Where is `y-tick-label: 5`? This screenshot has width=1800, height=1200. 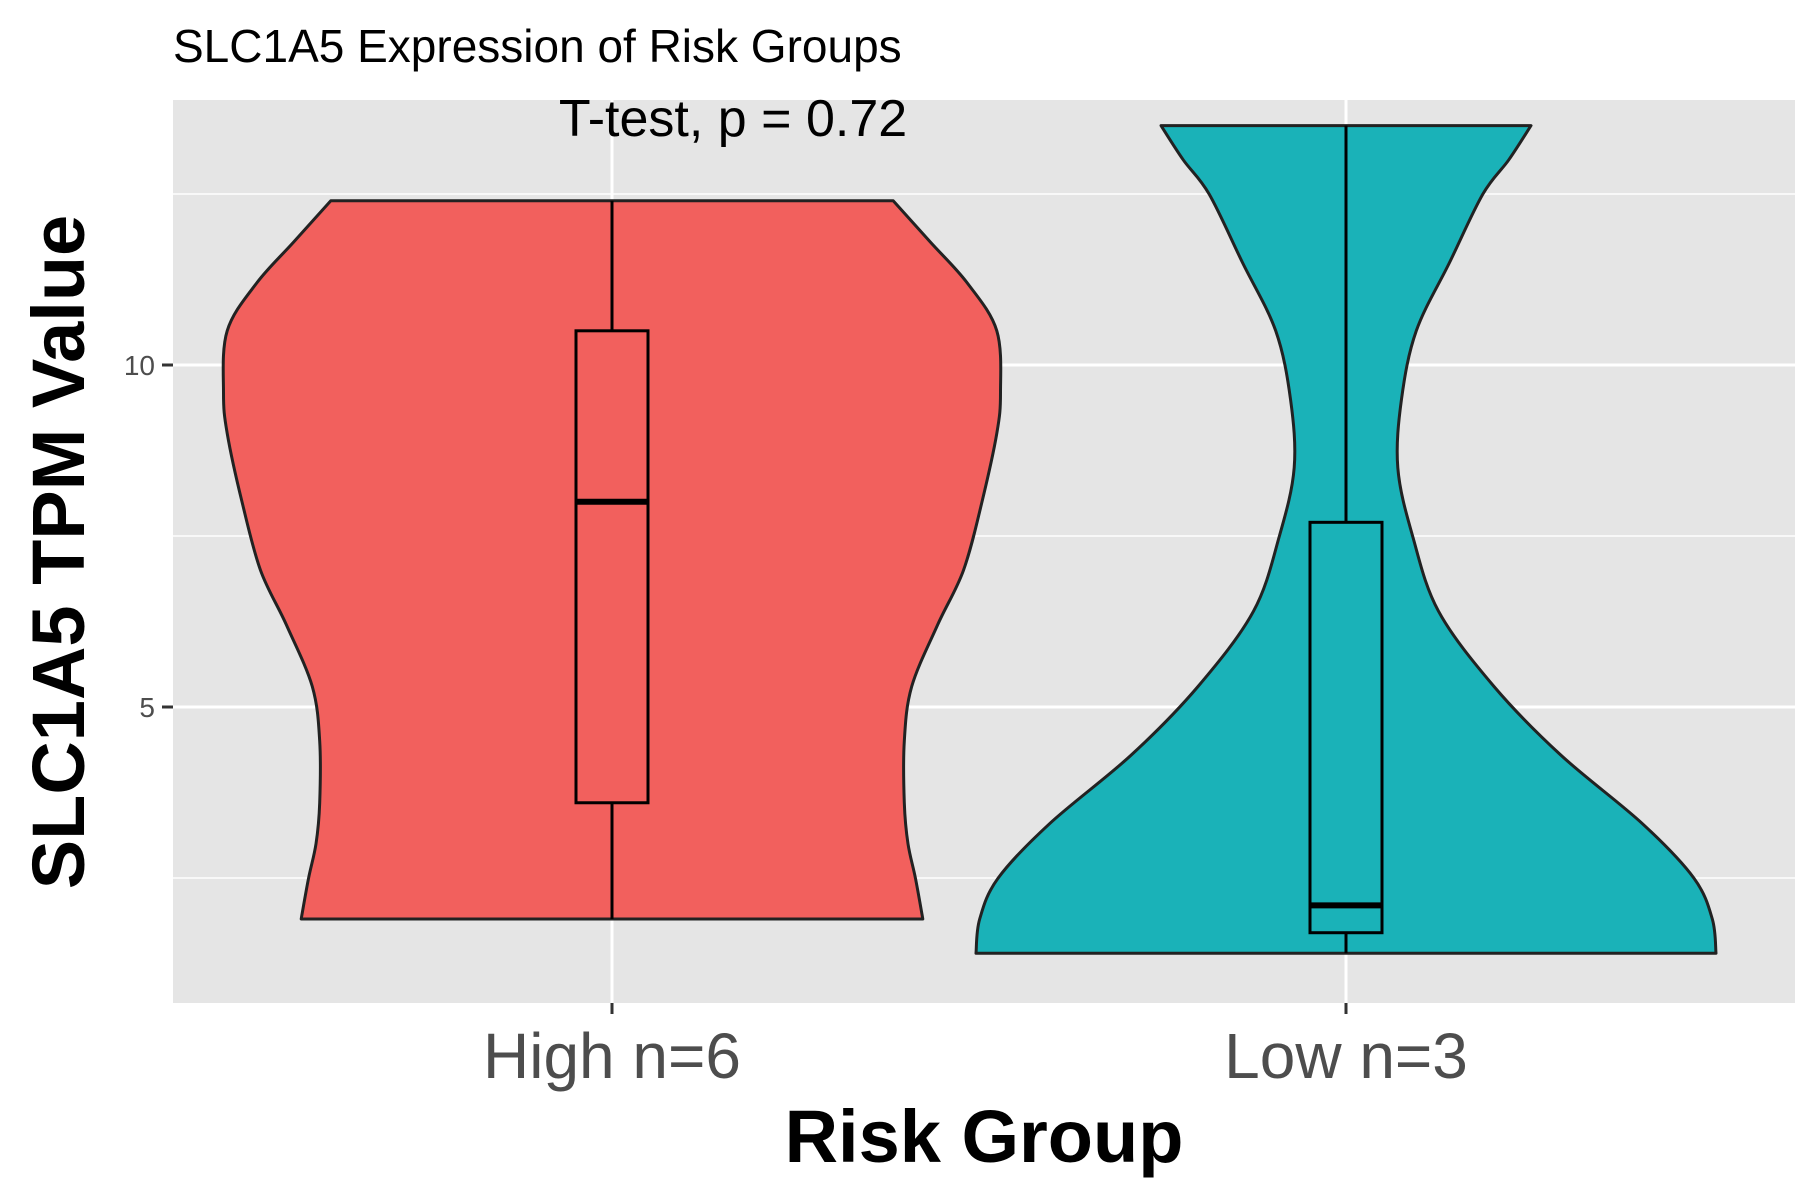
y-tick-label: 5 is located at coordinates (147, 707).